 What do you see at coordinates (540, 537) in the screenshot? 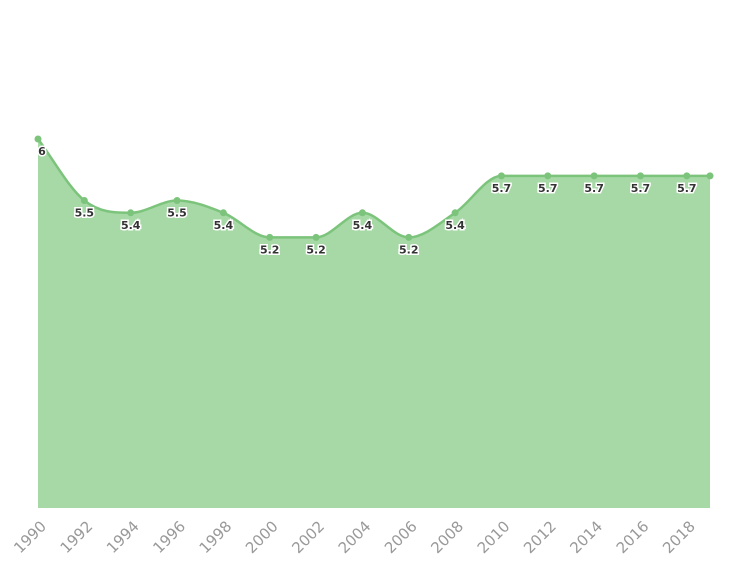
I see `x-tick-label: 2012` at bounding box center [540, 537].